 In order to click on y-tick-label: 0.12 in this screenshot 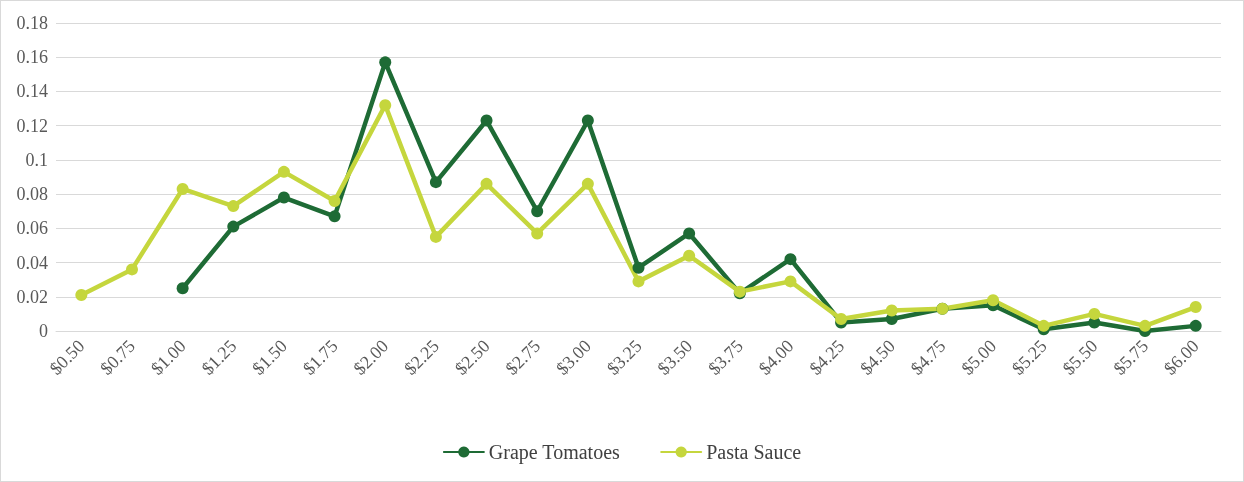, I will do `click(32, 125)`.